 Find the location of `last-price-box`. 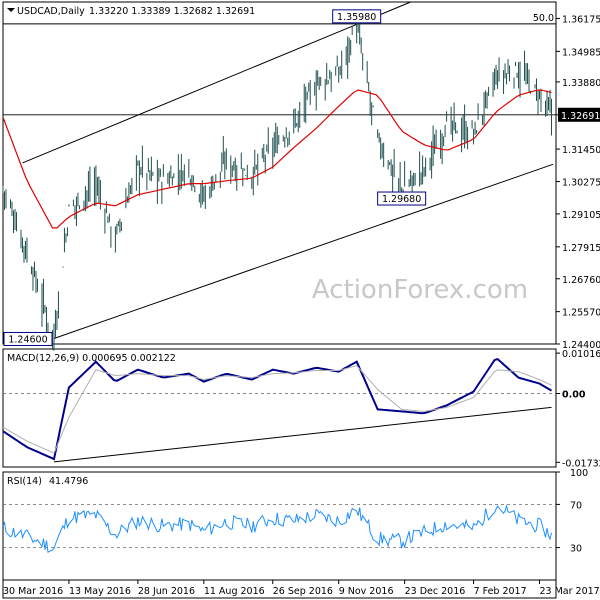

last-price-box is located at coordinates (579, 114).